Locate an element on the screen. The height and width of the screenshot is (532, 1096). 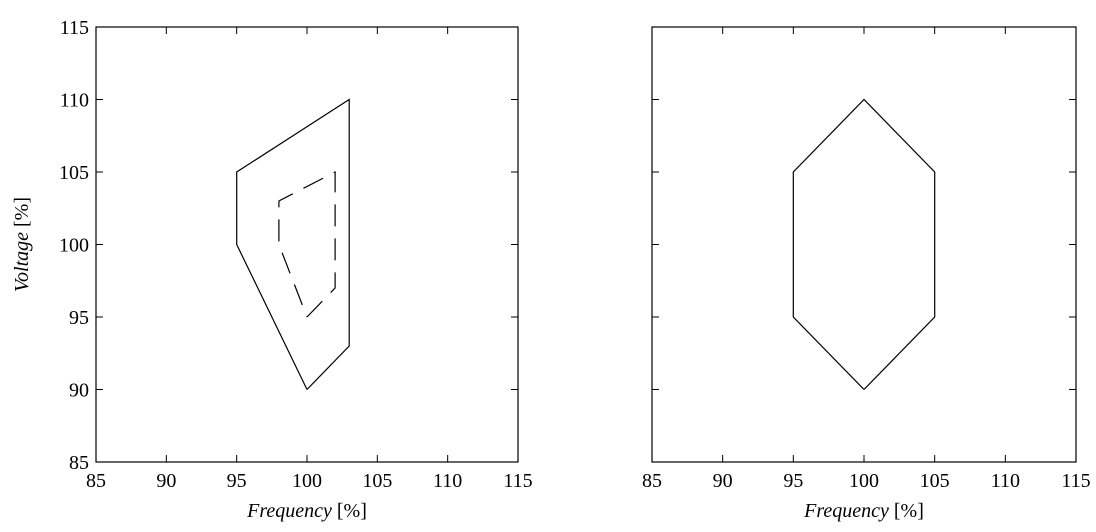
x-tick-label-1-3: 100 is located at coordinates (307, 481).